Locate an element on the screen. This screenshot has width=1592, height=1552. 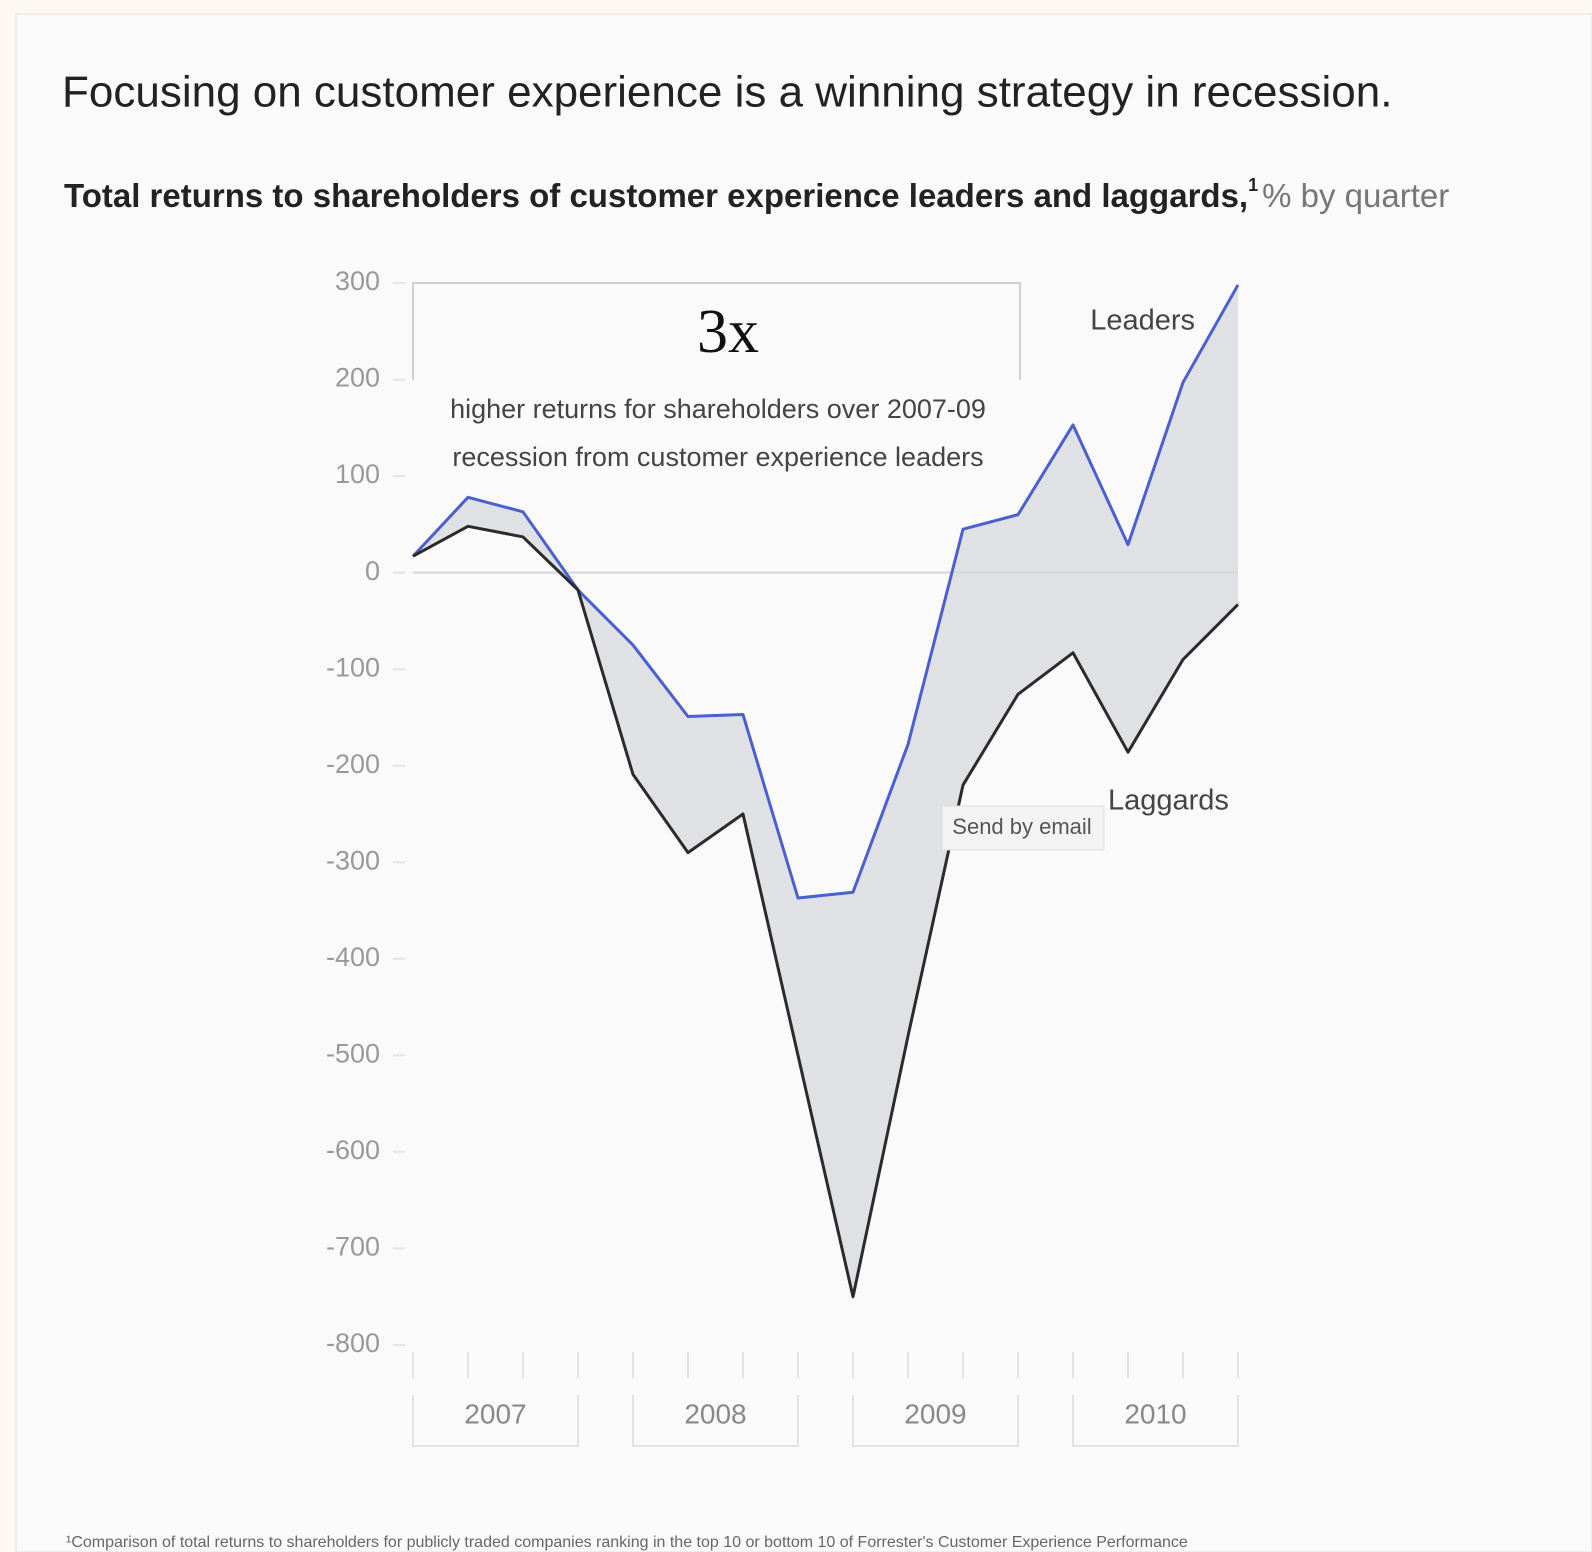
tooltip-box is located at coordinates (1023, 828).